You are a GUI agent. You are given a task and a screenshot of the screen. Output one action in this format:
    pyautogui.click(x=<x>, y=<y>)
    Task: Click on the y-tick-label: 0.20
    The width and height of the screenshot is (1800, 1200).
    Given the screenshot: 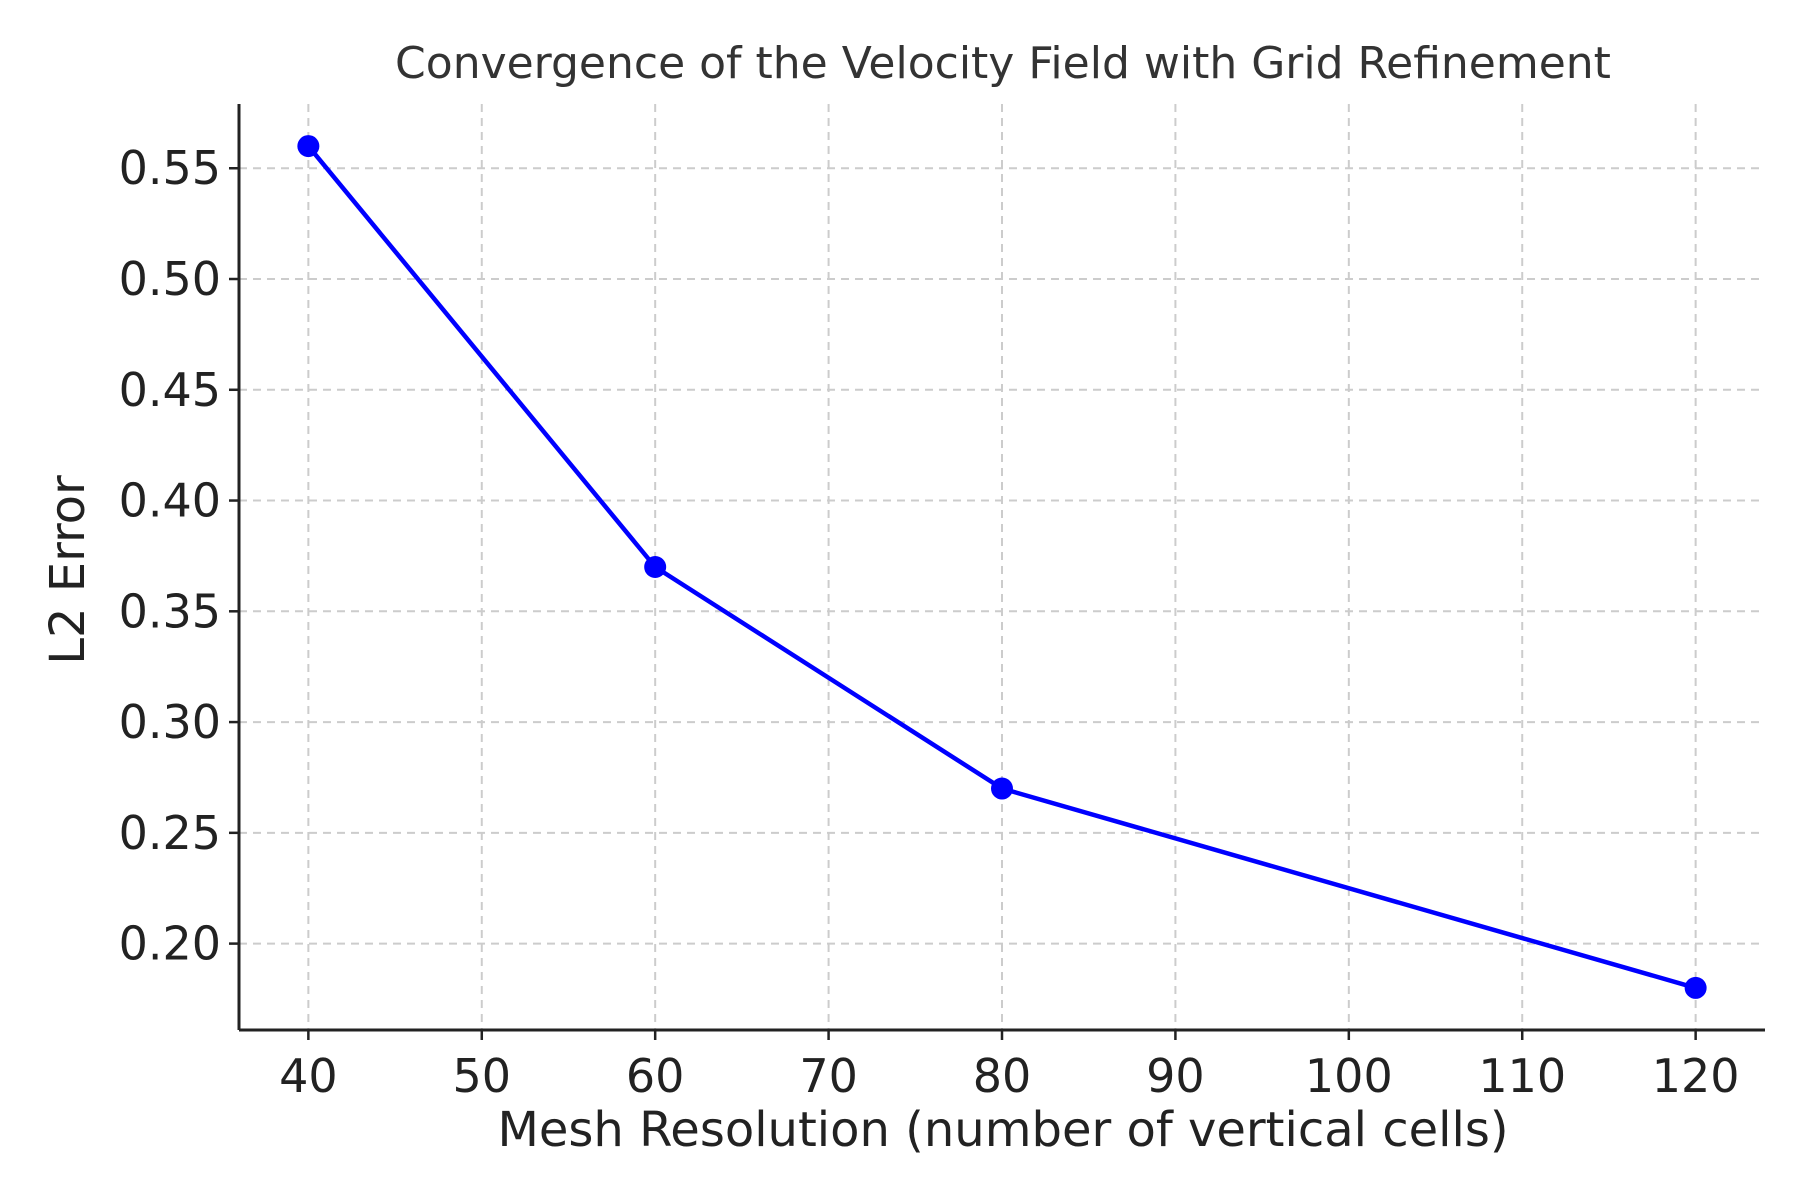 What is the action you would take?
    pyautogui.click(x=170, y=944)
    